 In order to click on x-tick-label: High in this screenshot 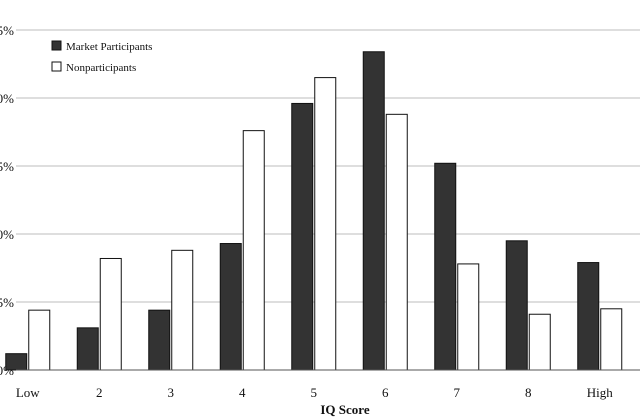, I will do `click(600, 392)`.